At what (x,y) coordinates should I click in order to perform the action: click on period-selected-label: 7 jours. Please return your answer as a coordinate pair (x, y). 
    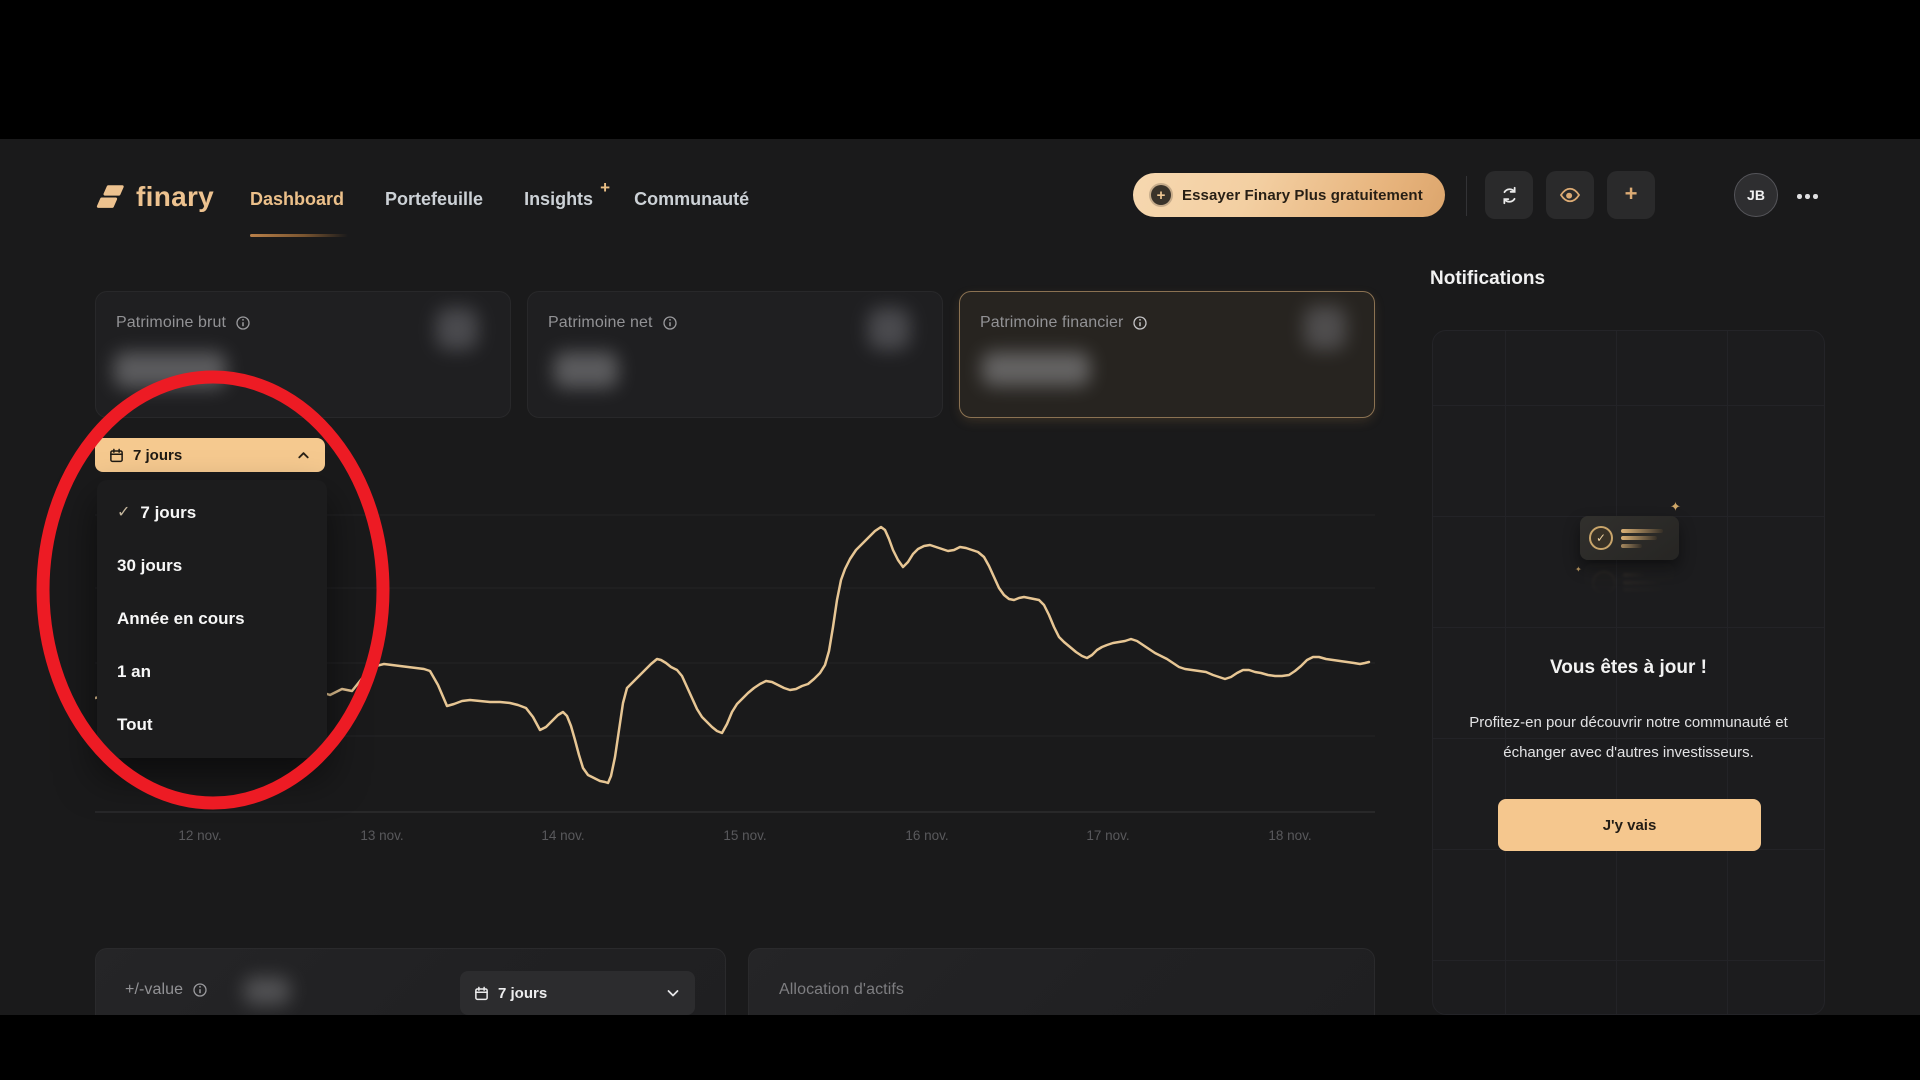
    Looking at the image, I should click on (158, 455).